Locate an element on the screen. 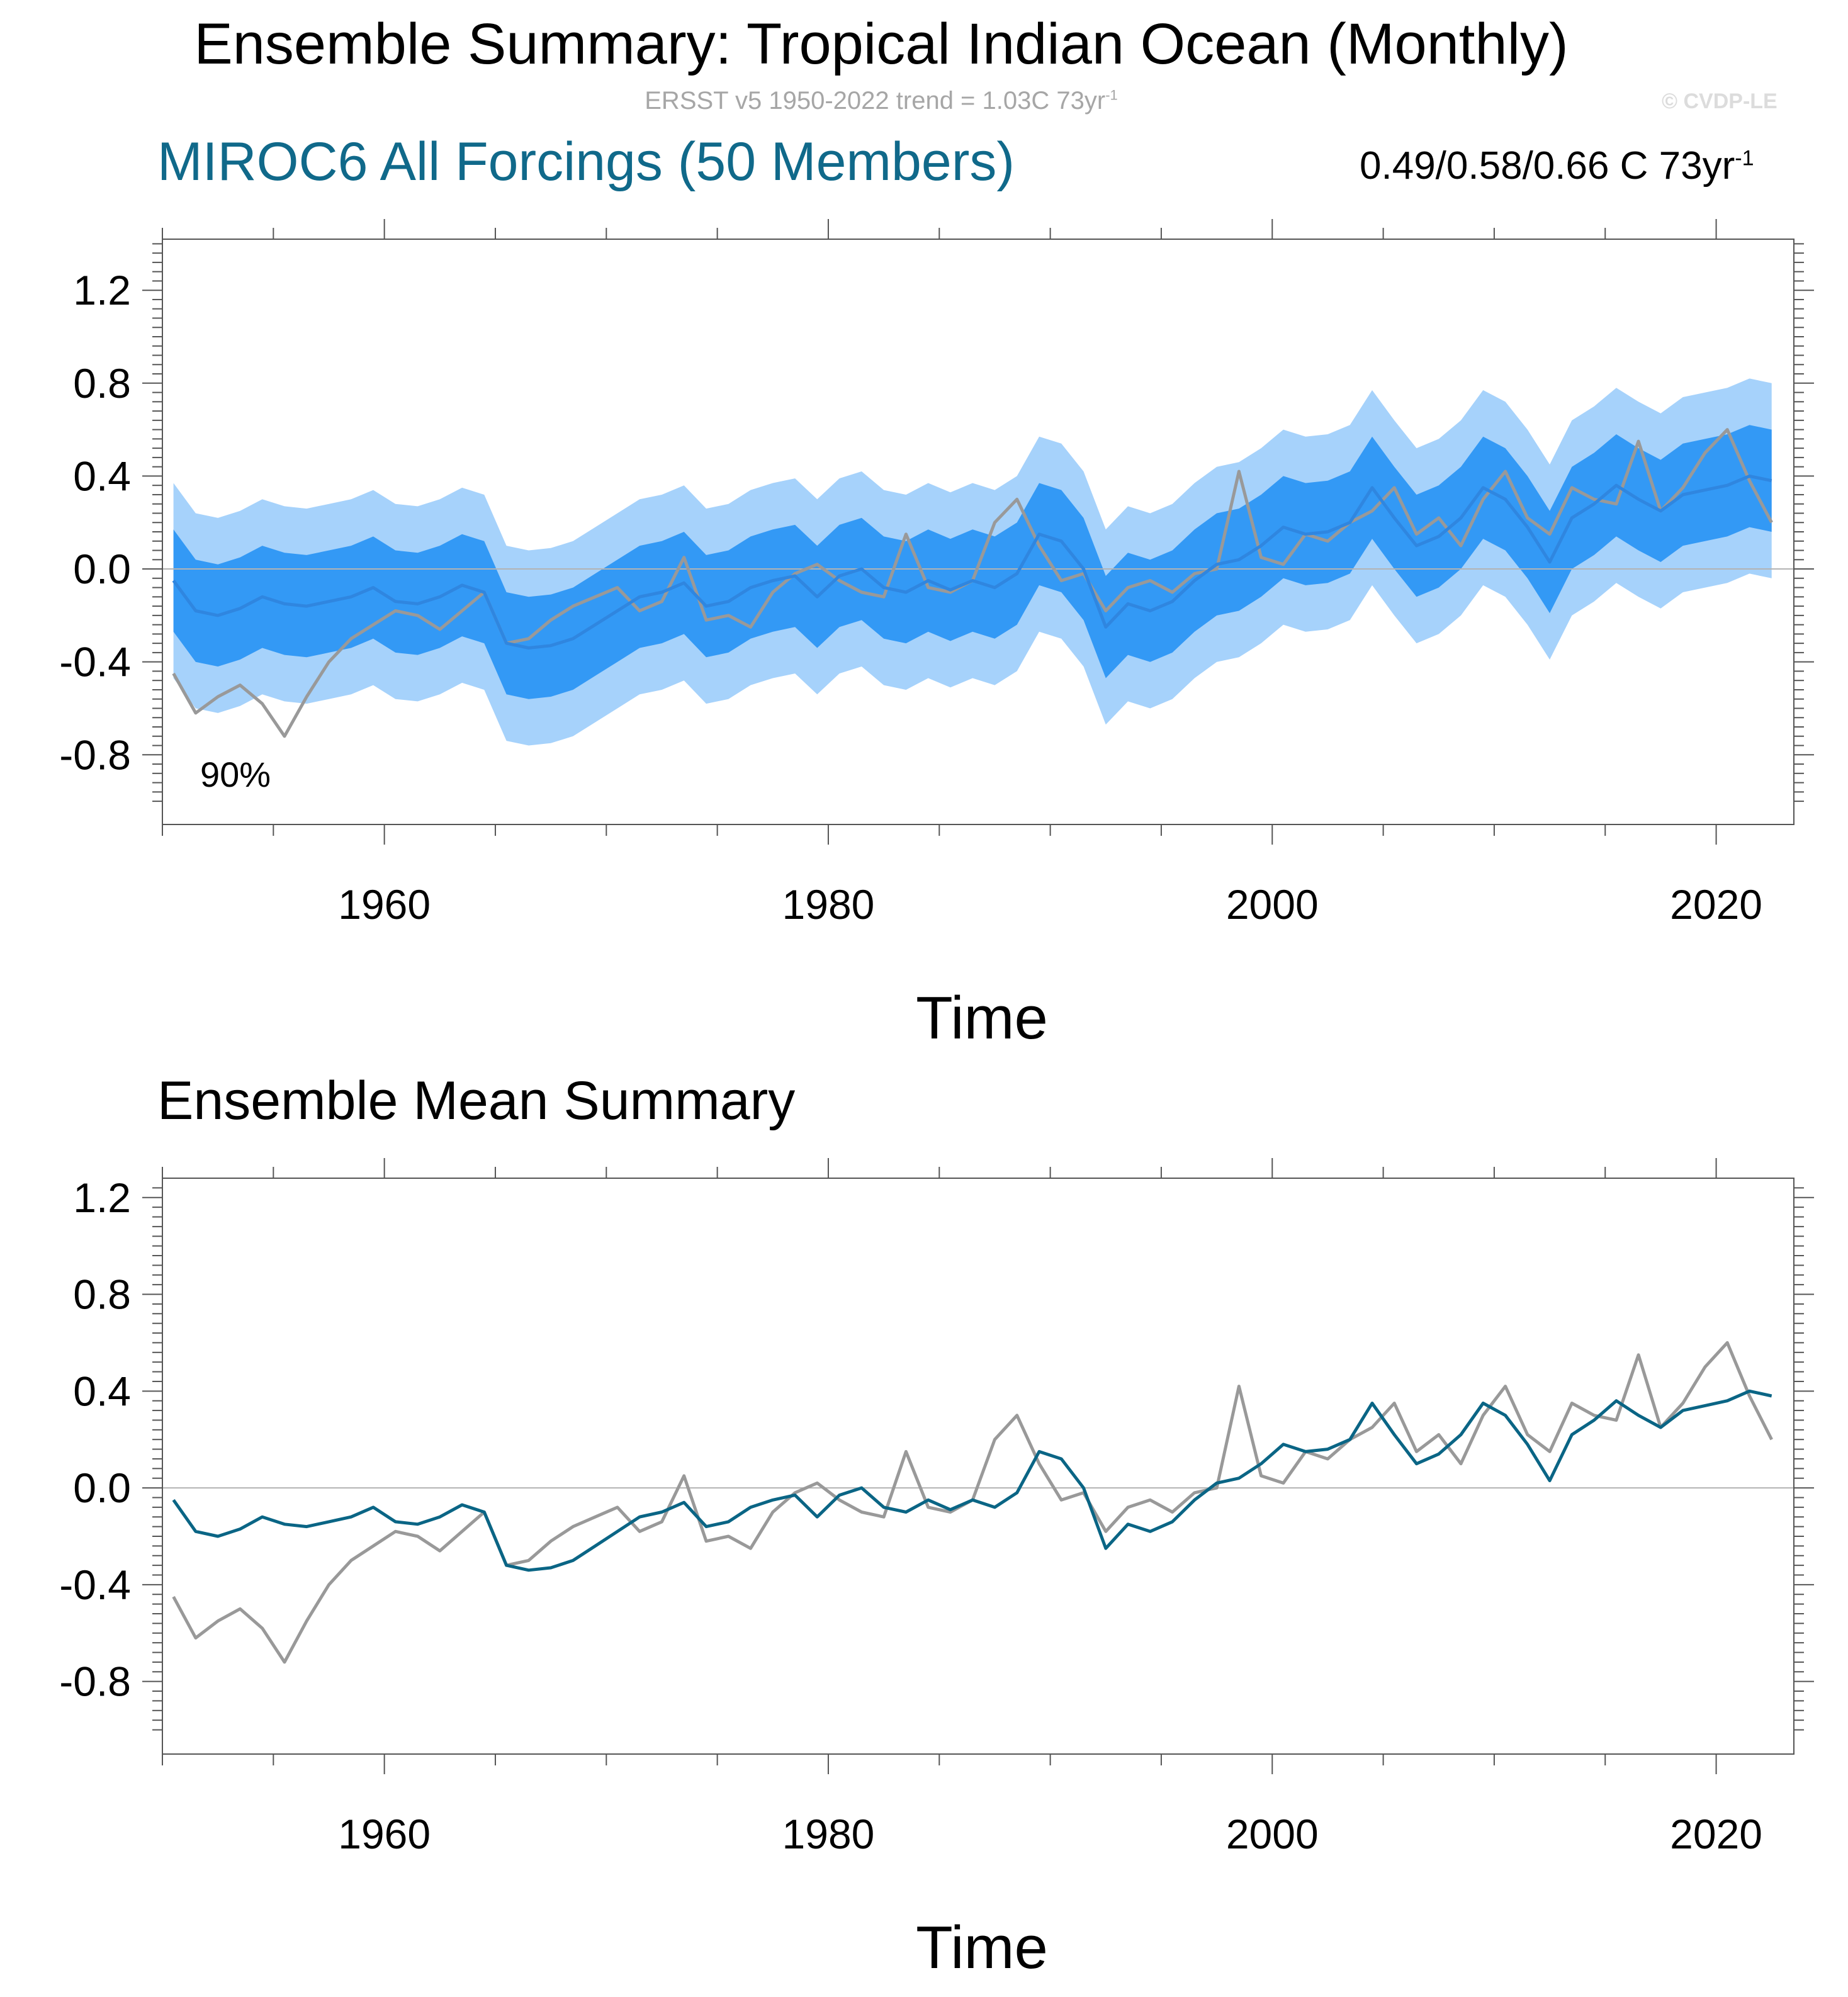  lower-mean-line is located at coordinates (972, 1480).